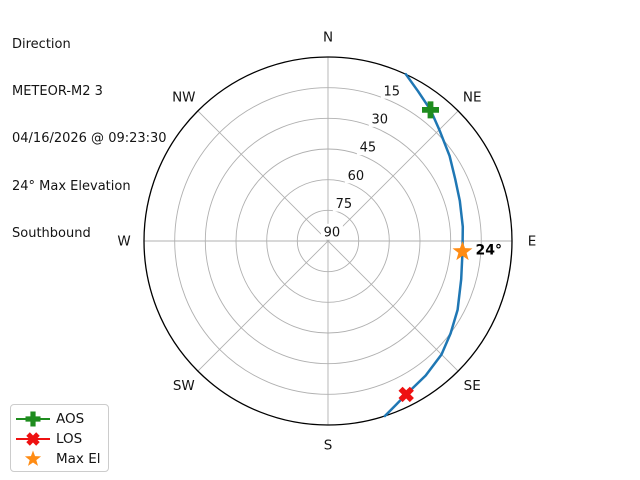 The height and width of the screenshot is (480, 640). I want to click on ring-label-45: 45, so click(368, 148).